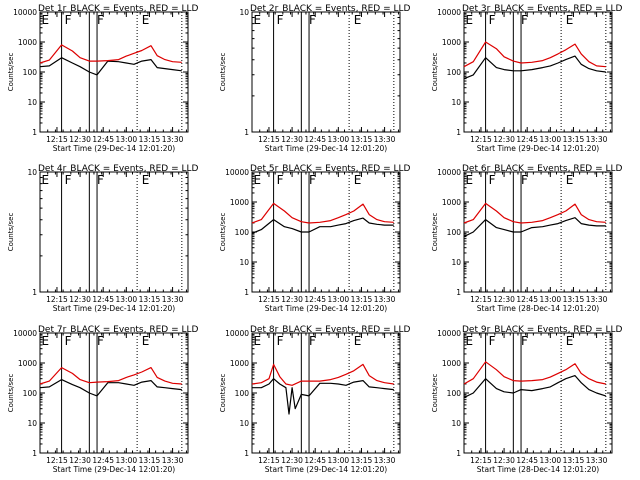  What do you see at coordinates (25, 333) in the screenshot?
I see `y-tick-label: 10000` at bounding box center [25, 333].